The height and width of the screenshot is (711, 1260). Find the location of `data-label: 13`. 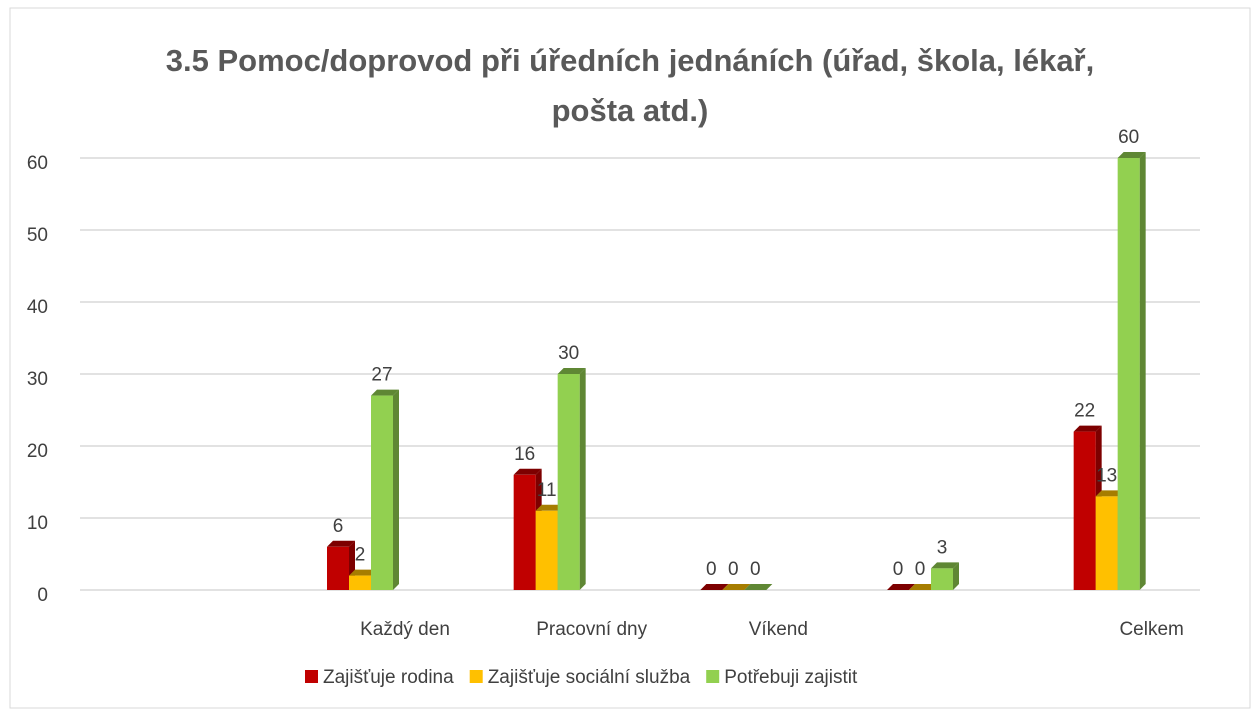

data-label: 13 is located at coordinates (1106, 475).